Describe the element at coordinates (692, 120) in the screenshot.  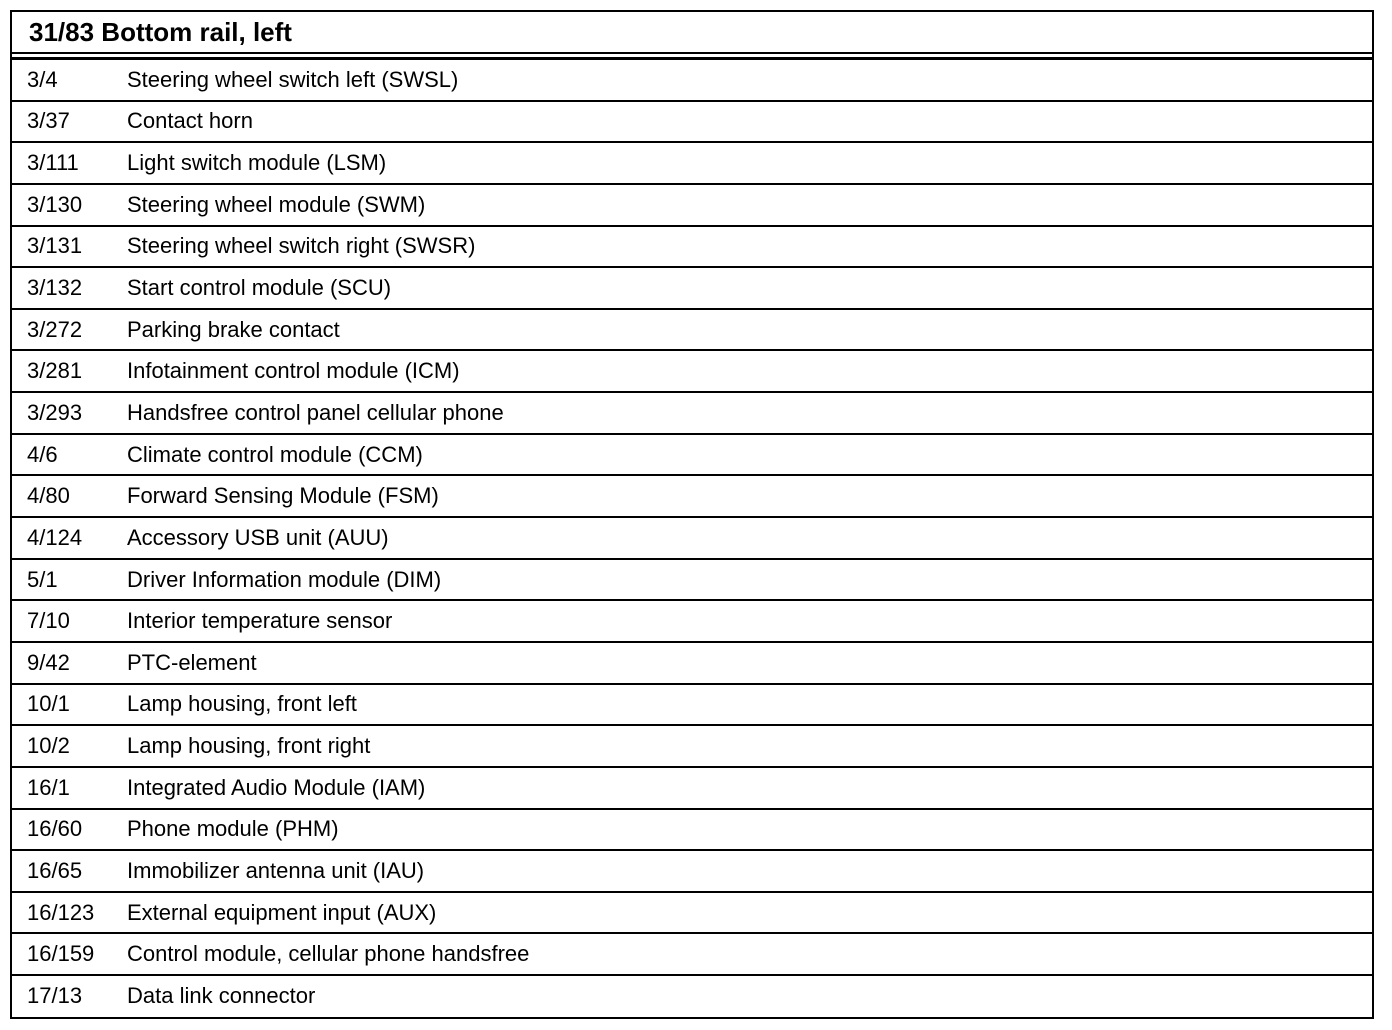
I see `table-row: 3/37 Contact horn` at that location.